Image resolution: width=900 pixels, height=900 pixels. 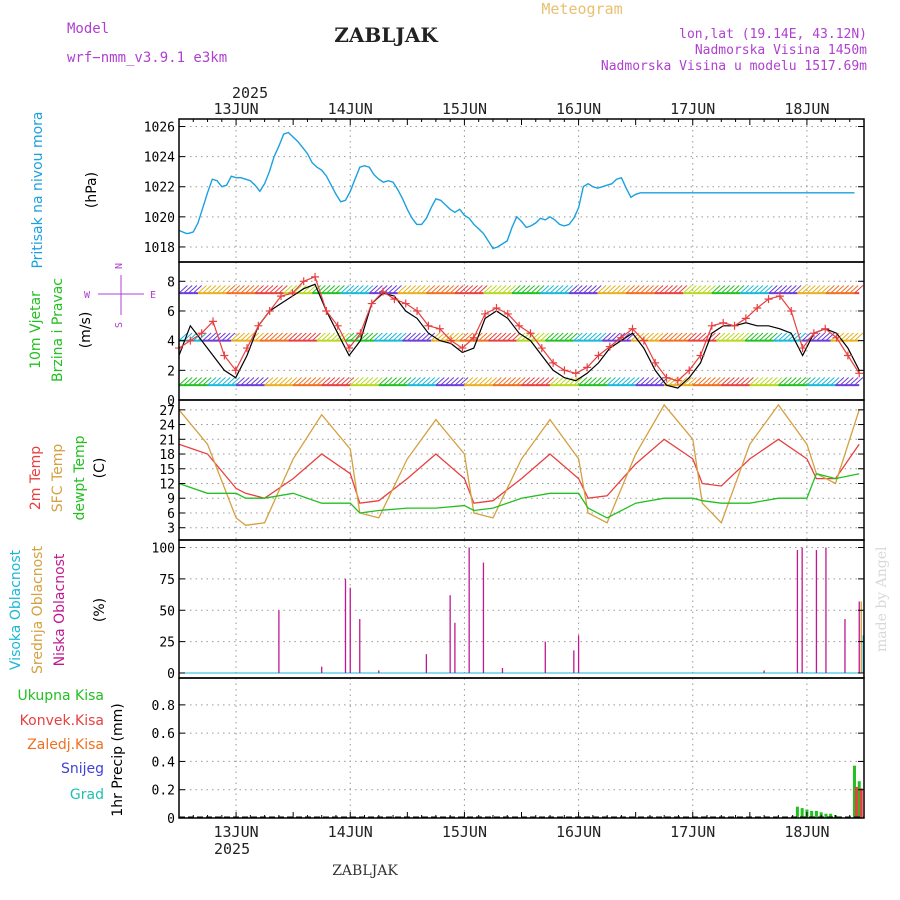 I want to click on y-tick-label: 6, so click(x=171, y=514).